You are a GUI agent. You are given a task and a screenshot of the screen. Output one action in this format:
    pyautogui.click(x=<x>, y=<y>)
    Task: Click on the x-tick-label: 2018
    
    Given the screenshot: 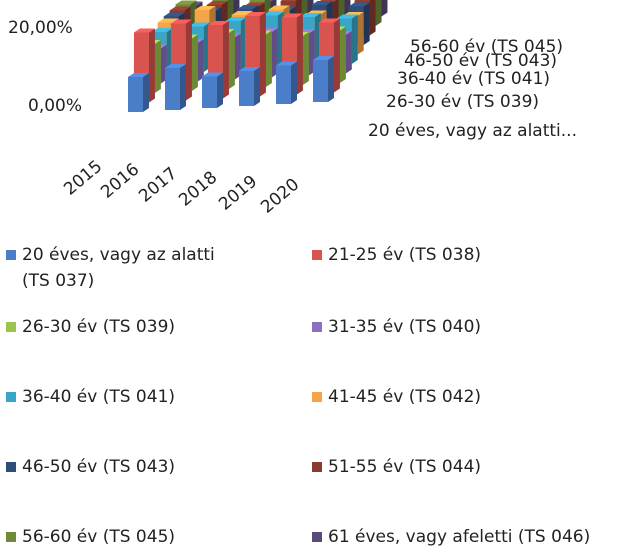 What is the action you would take?
    pyautogui.click(x=198, y=189)
    